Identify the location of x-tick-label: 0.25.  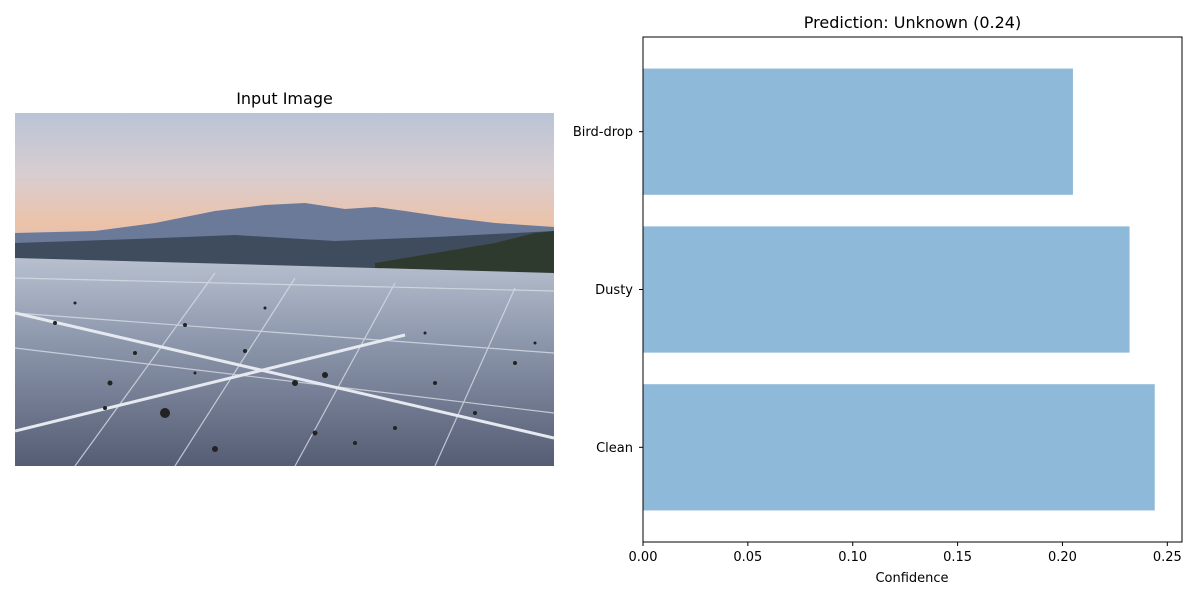
(1167, 557).